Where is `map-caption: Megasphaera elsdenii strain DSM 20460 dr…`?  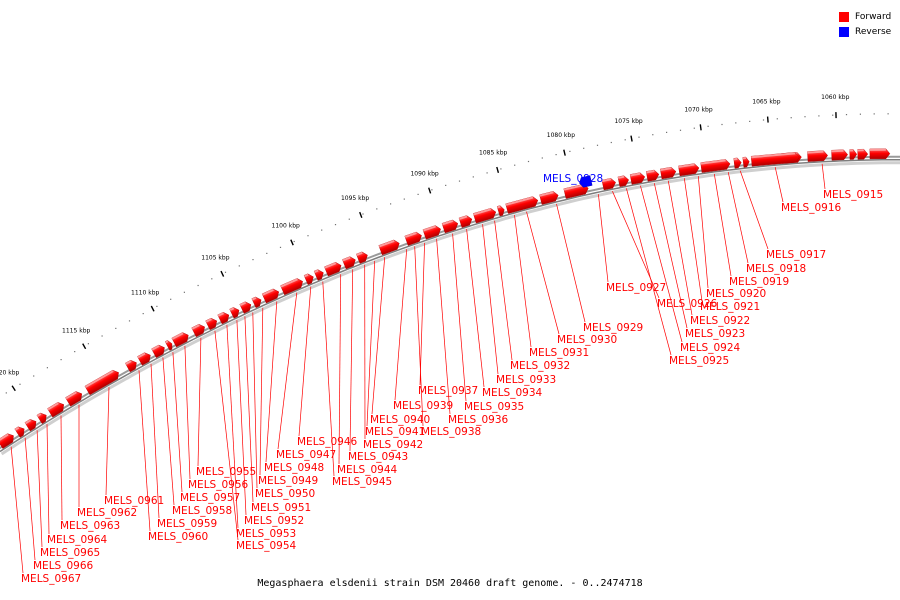 map-caption: Megasphaera elsdenii strain DSM 20460 dr… is located at coordinates (450, 583).